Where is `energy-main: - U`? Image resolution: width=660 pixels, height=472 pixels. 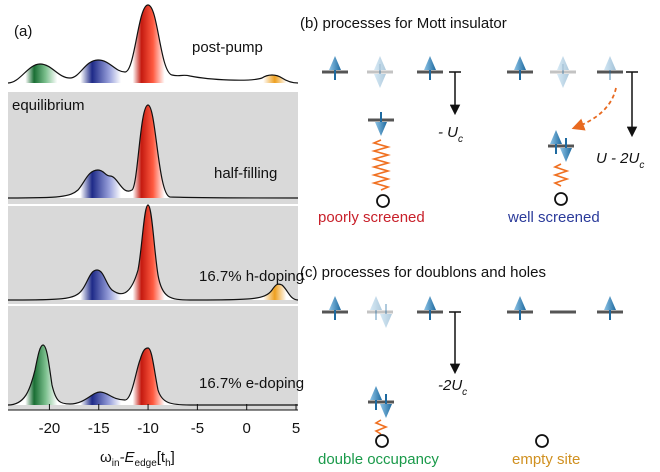 energy-main: - U is located at coordinates (448, 132).